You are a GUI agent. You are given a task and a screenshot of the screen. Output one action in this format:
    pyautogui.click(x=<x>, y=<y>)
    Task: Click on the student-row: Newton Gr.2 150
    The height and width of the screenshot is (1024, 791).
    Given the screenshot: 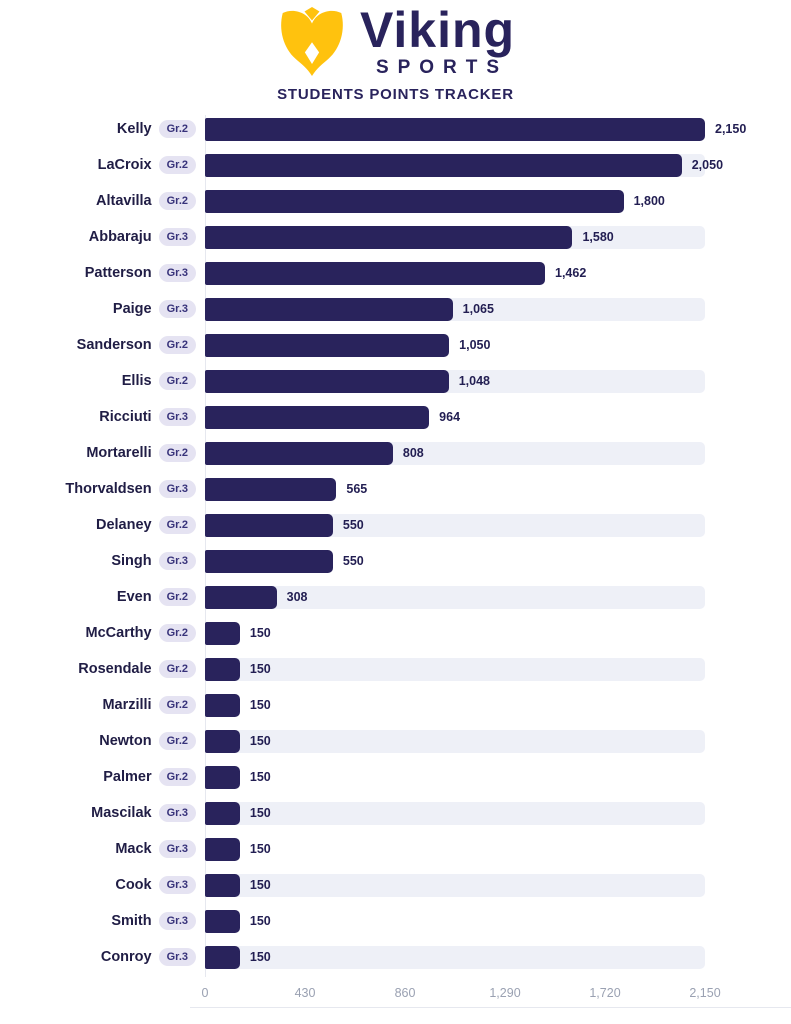 What is the action you would take?
    pyautogui.click(x=395, y=741)
    